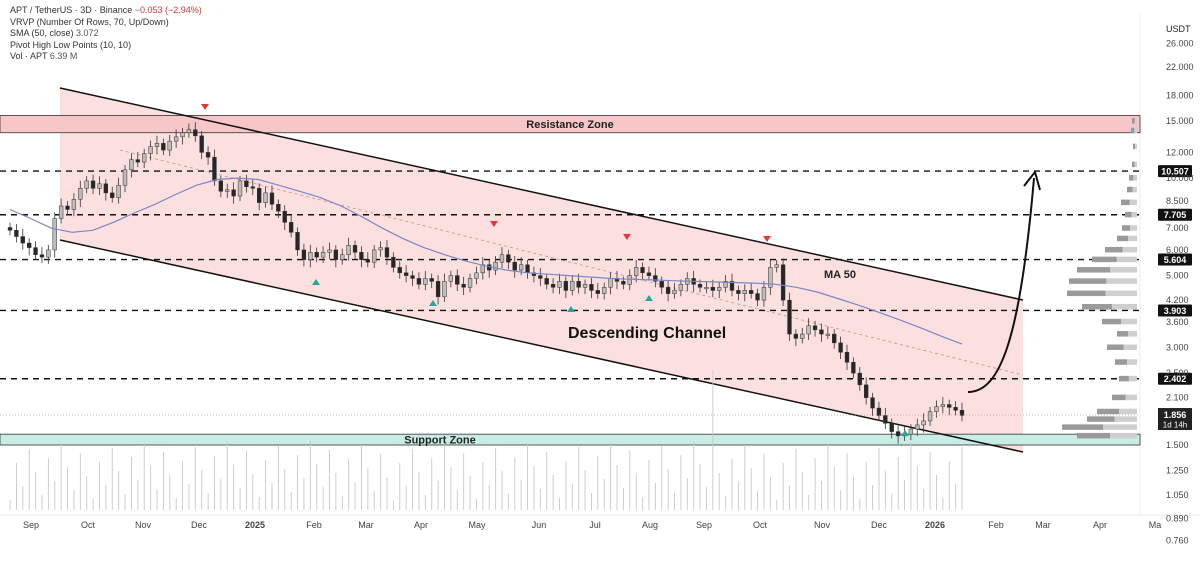  What do you see at coordinates (935, 525) in the screenshot?
I see `x-tick-label: 2026` at bounding box center [935, 525].